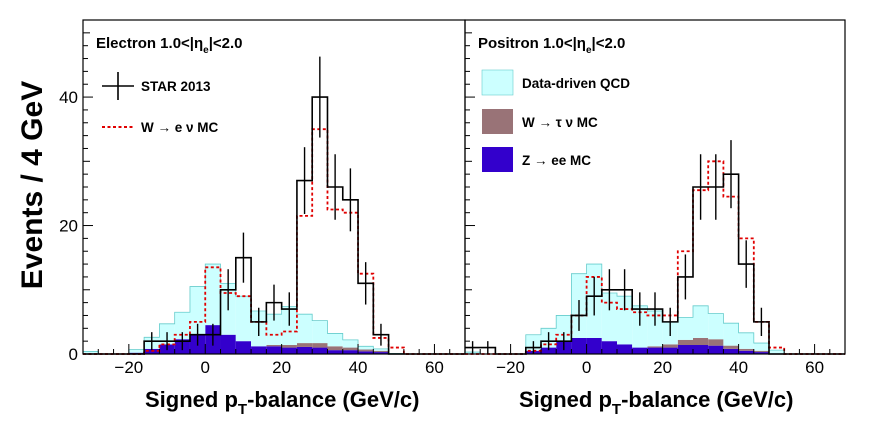  Describe the element at coordinates (176, 86) in the screenshot. I see `legend-data-label: STAR 2013` at that location.